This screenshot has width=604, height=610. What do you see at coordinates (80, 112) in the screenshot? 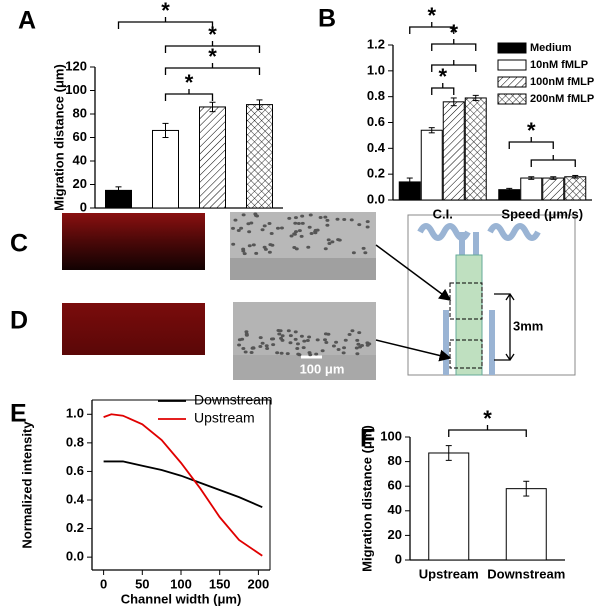
I see `y-tick-label: 80` at bounding box center [80, 112].